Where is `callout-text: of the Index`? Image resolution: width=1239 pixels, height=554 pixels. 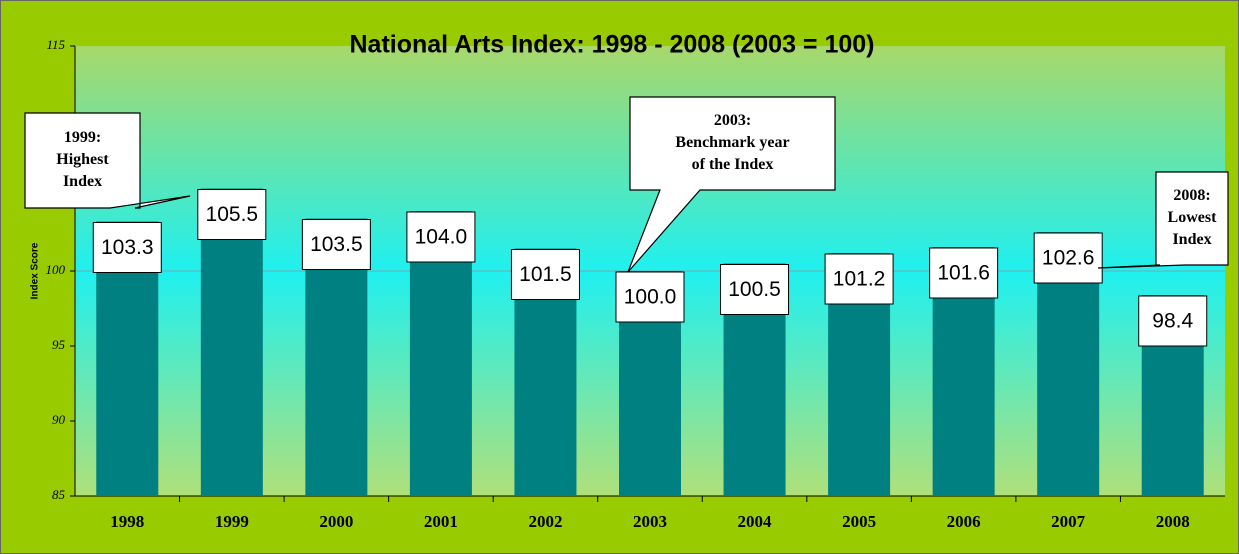
callout-text: of the Index is located at coordinates (733, 164).